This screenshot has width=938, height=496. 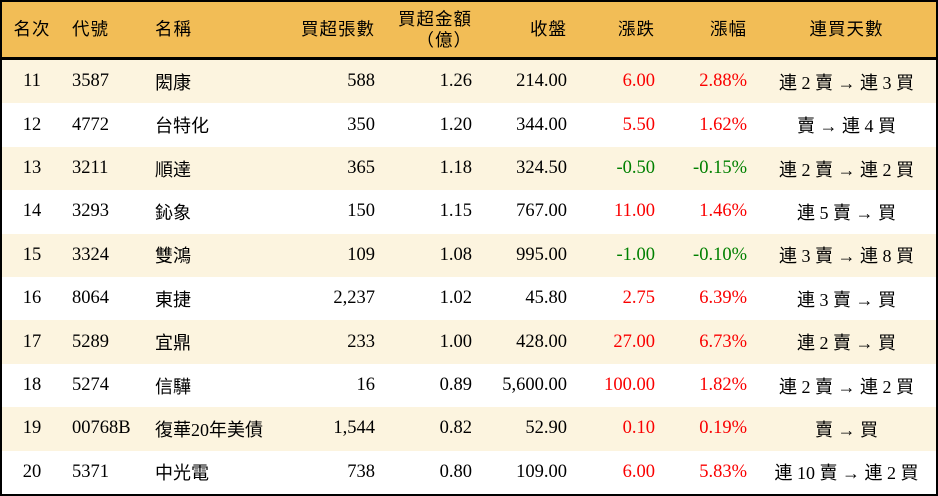 What do you see at coordinates (541, 124) in the screenshot?
I see `cell-close: 344.00` at bounding box center [541, 124].